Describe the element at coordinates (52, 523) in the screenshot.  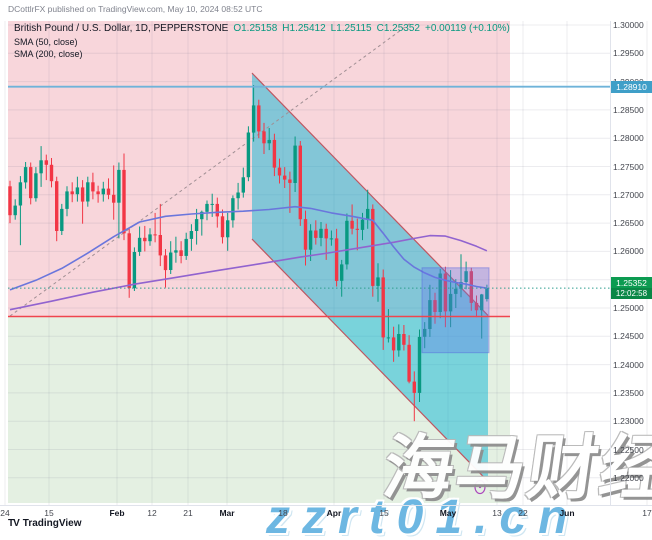
I see `tradingview-brand-text: TradingView` at that location.